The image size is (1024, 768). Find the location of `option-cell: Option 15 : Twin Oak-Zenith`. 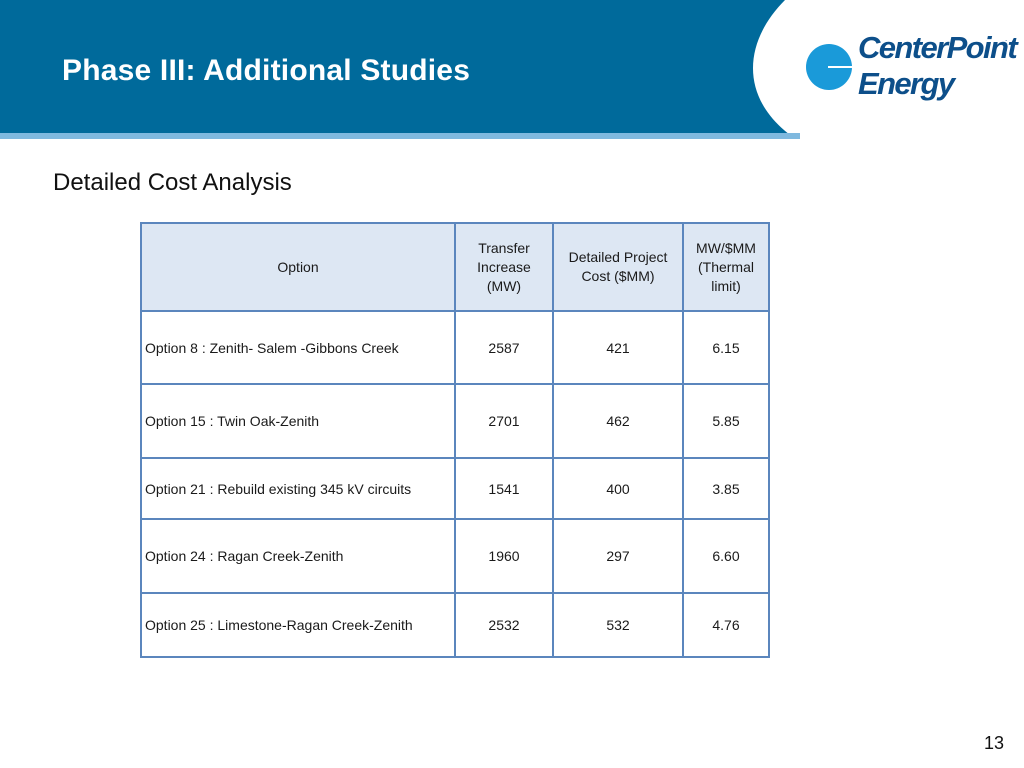

option-cell: Option 15 : Twin Oak-Zenith is located at coordinates (298, 421).